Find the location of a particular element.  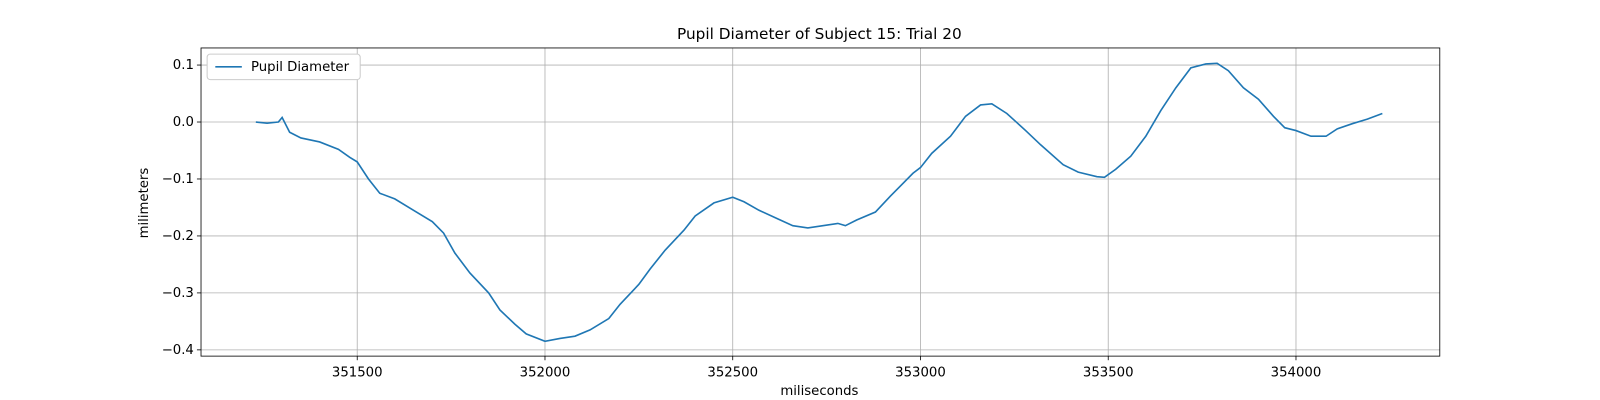

x-tick-label: 354000 is located at coordinates (1296, 372).